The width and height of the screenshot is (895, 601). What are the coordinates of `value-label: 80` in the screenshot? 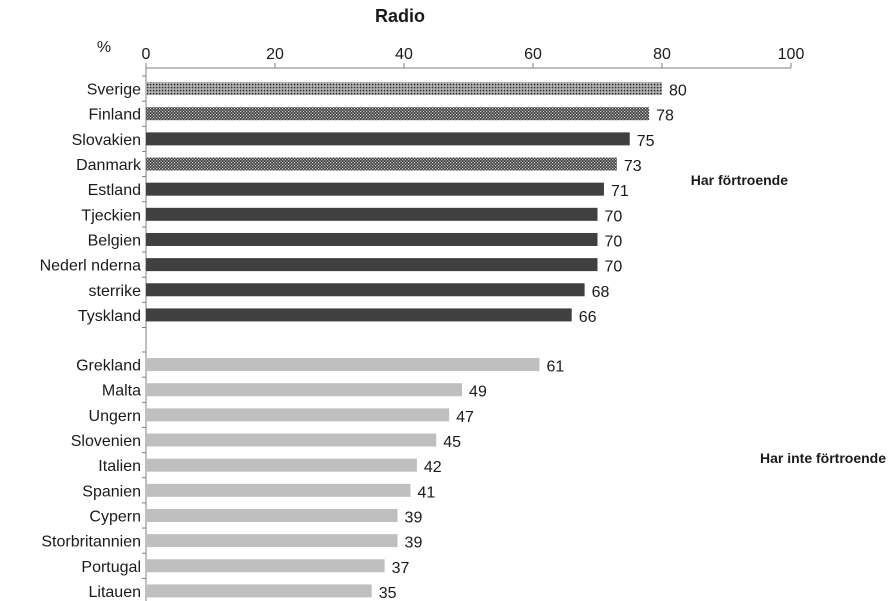 It's located at (678, 91).